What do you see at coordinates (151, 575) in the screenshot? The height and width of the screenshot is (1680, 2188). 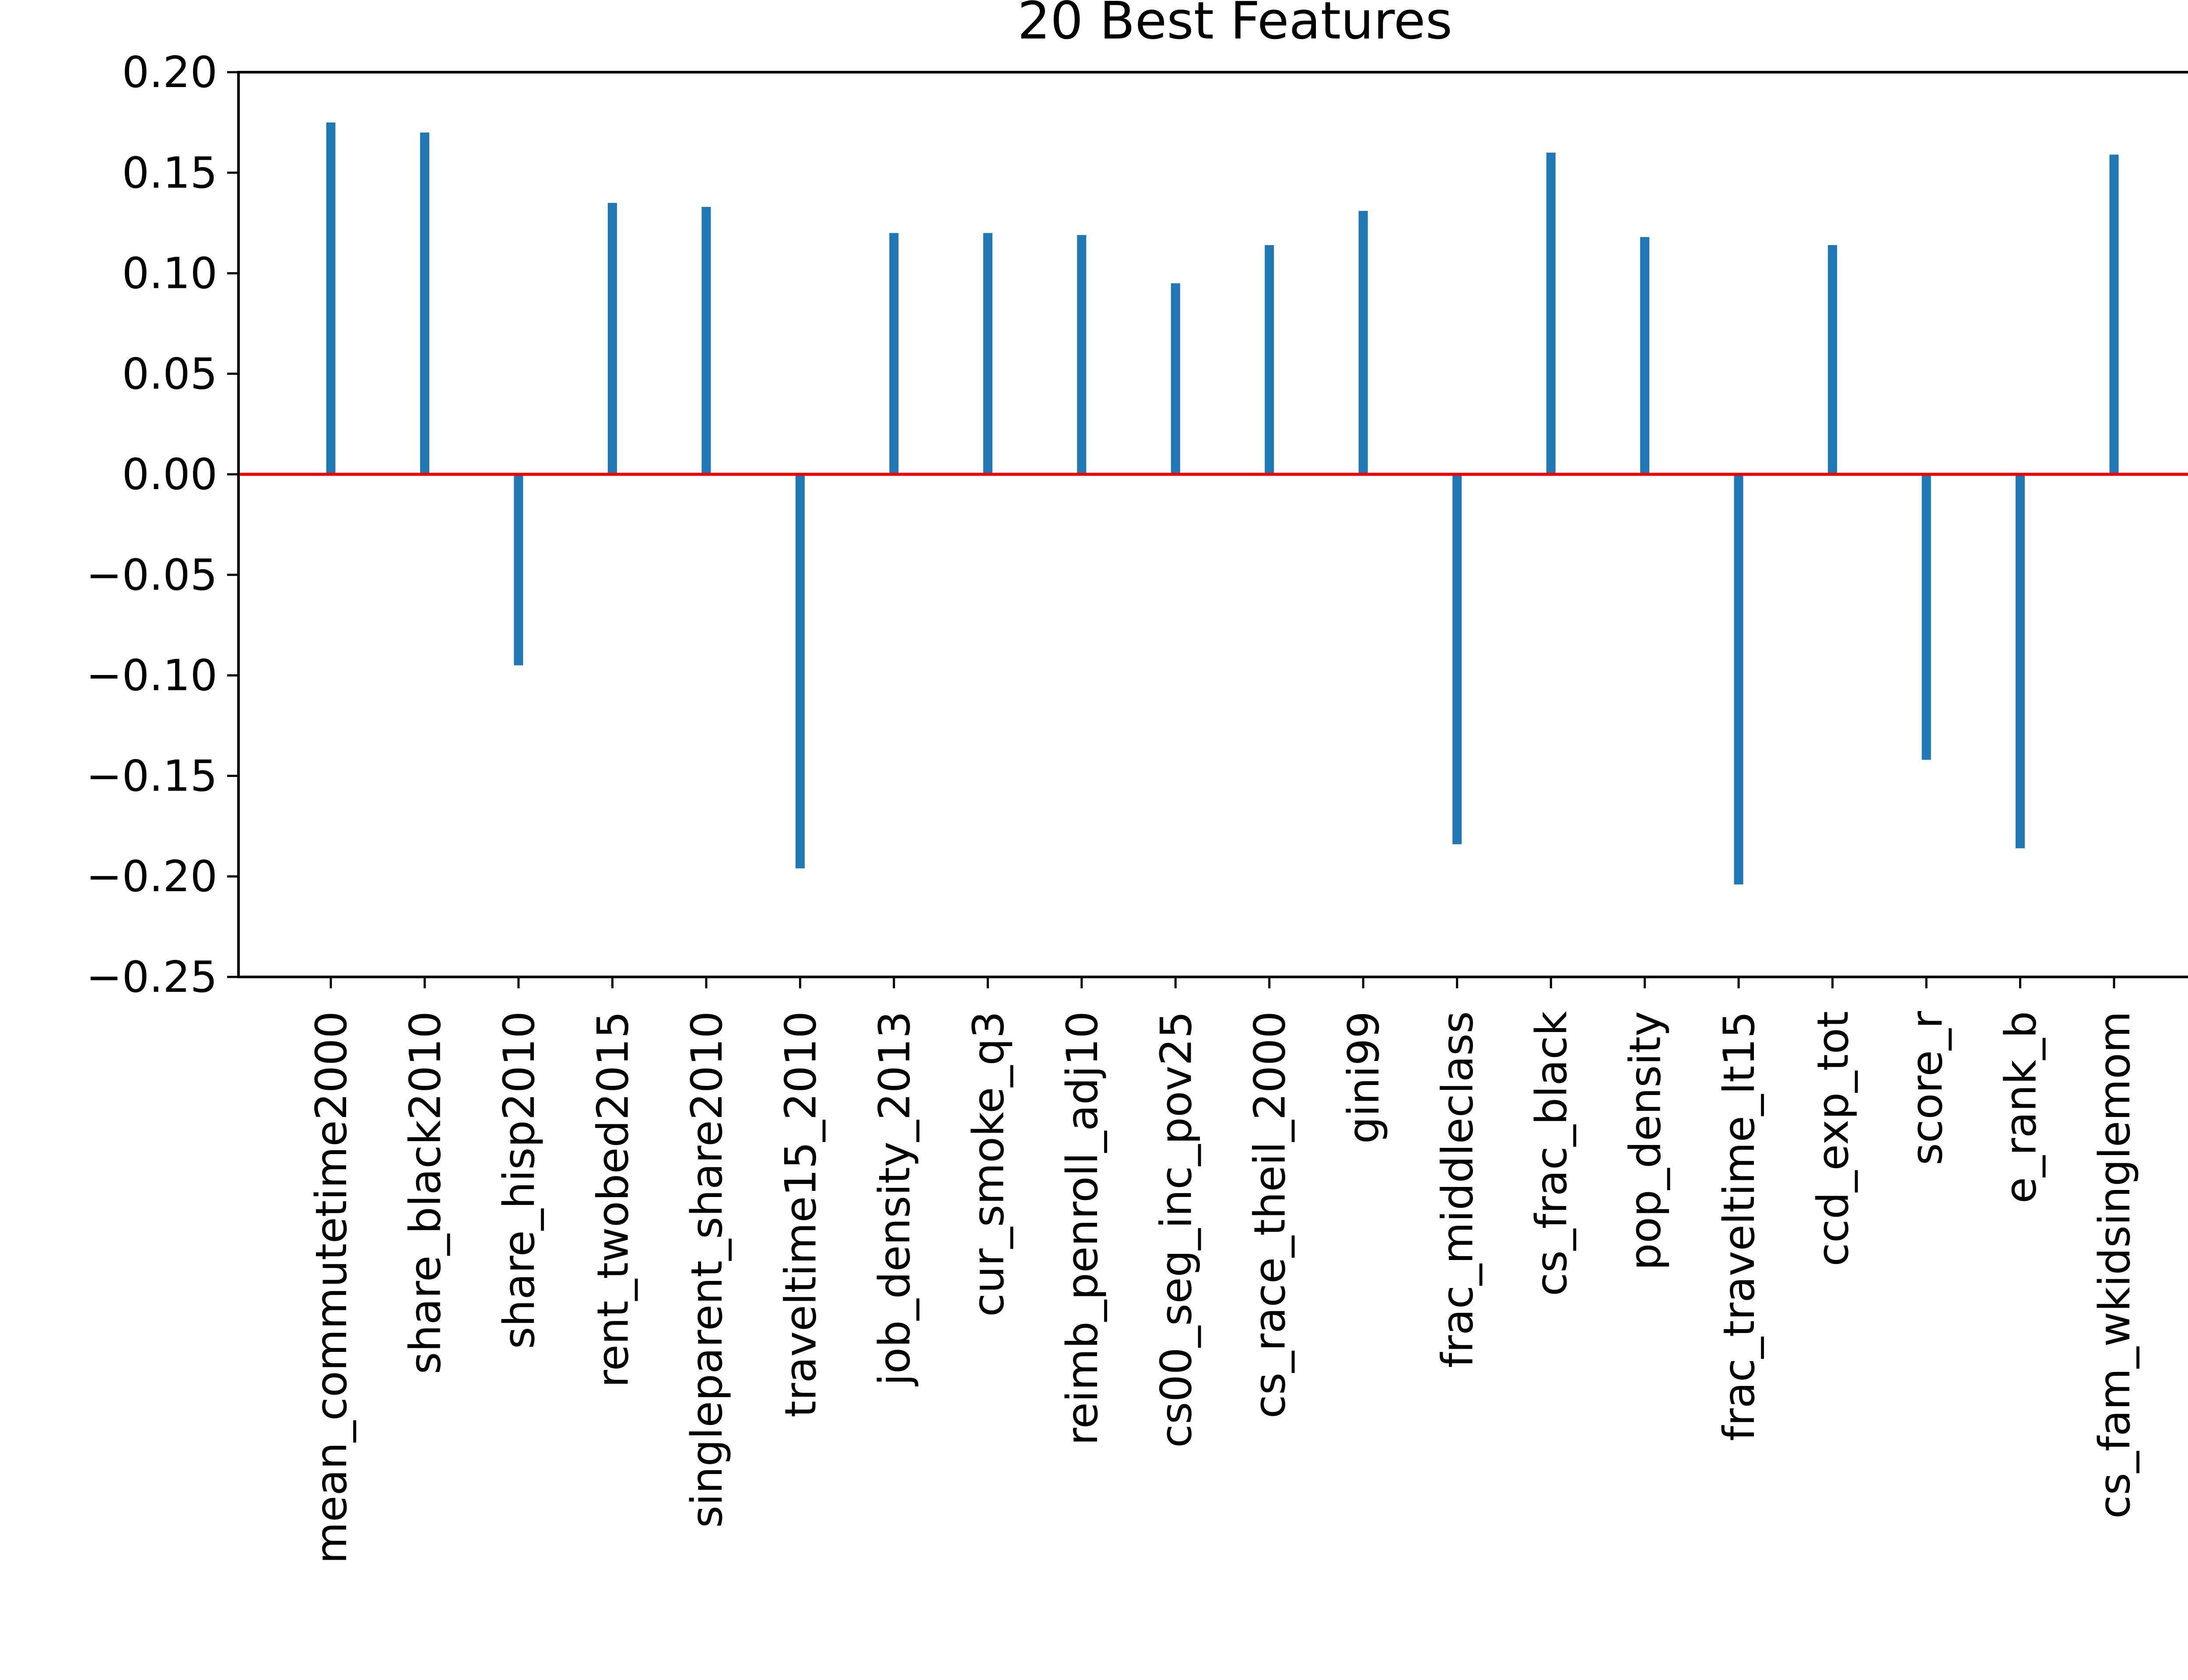 I see `y-tick-label: −0.05` at bounding box center [151, 575].